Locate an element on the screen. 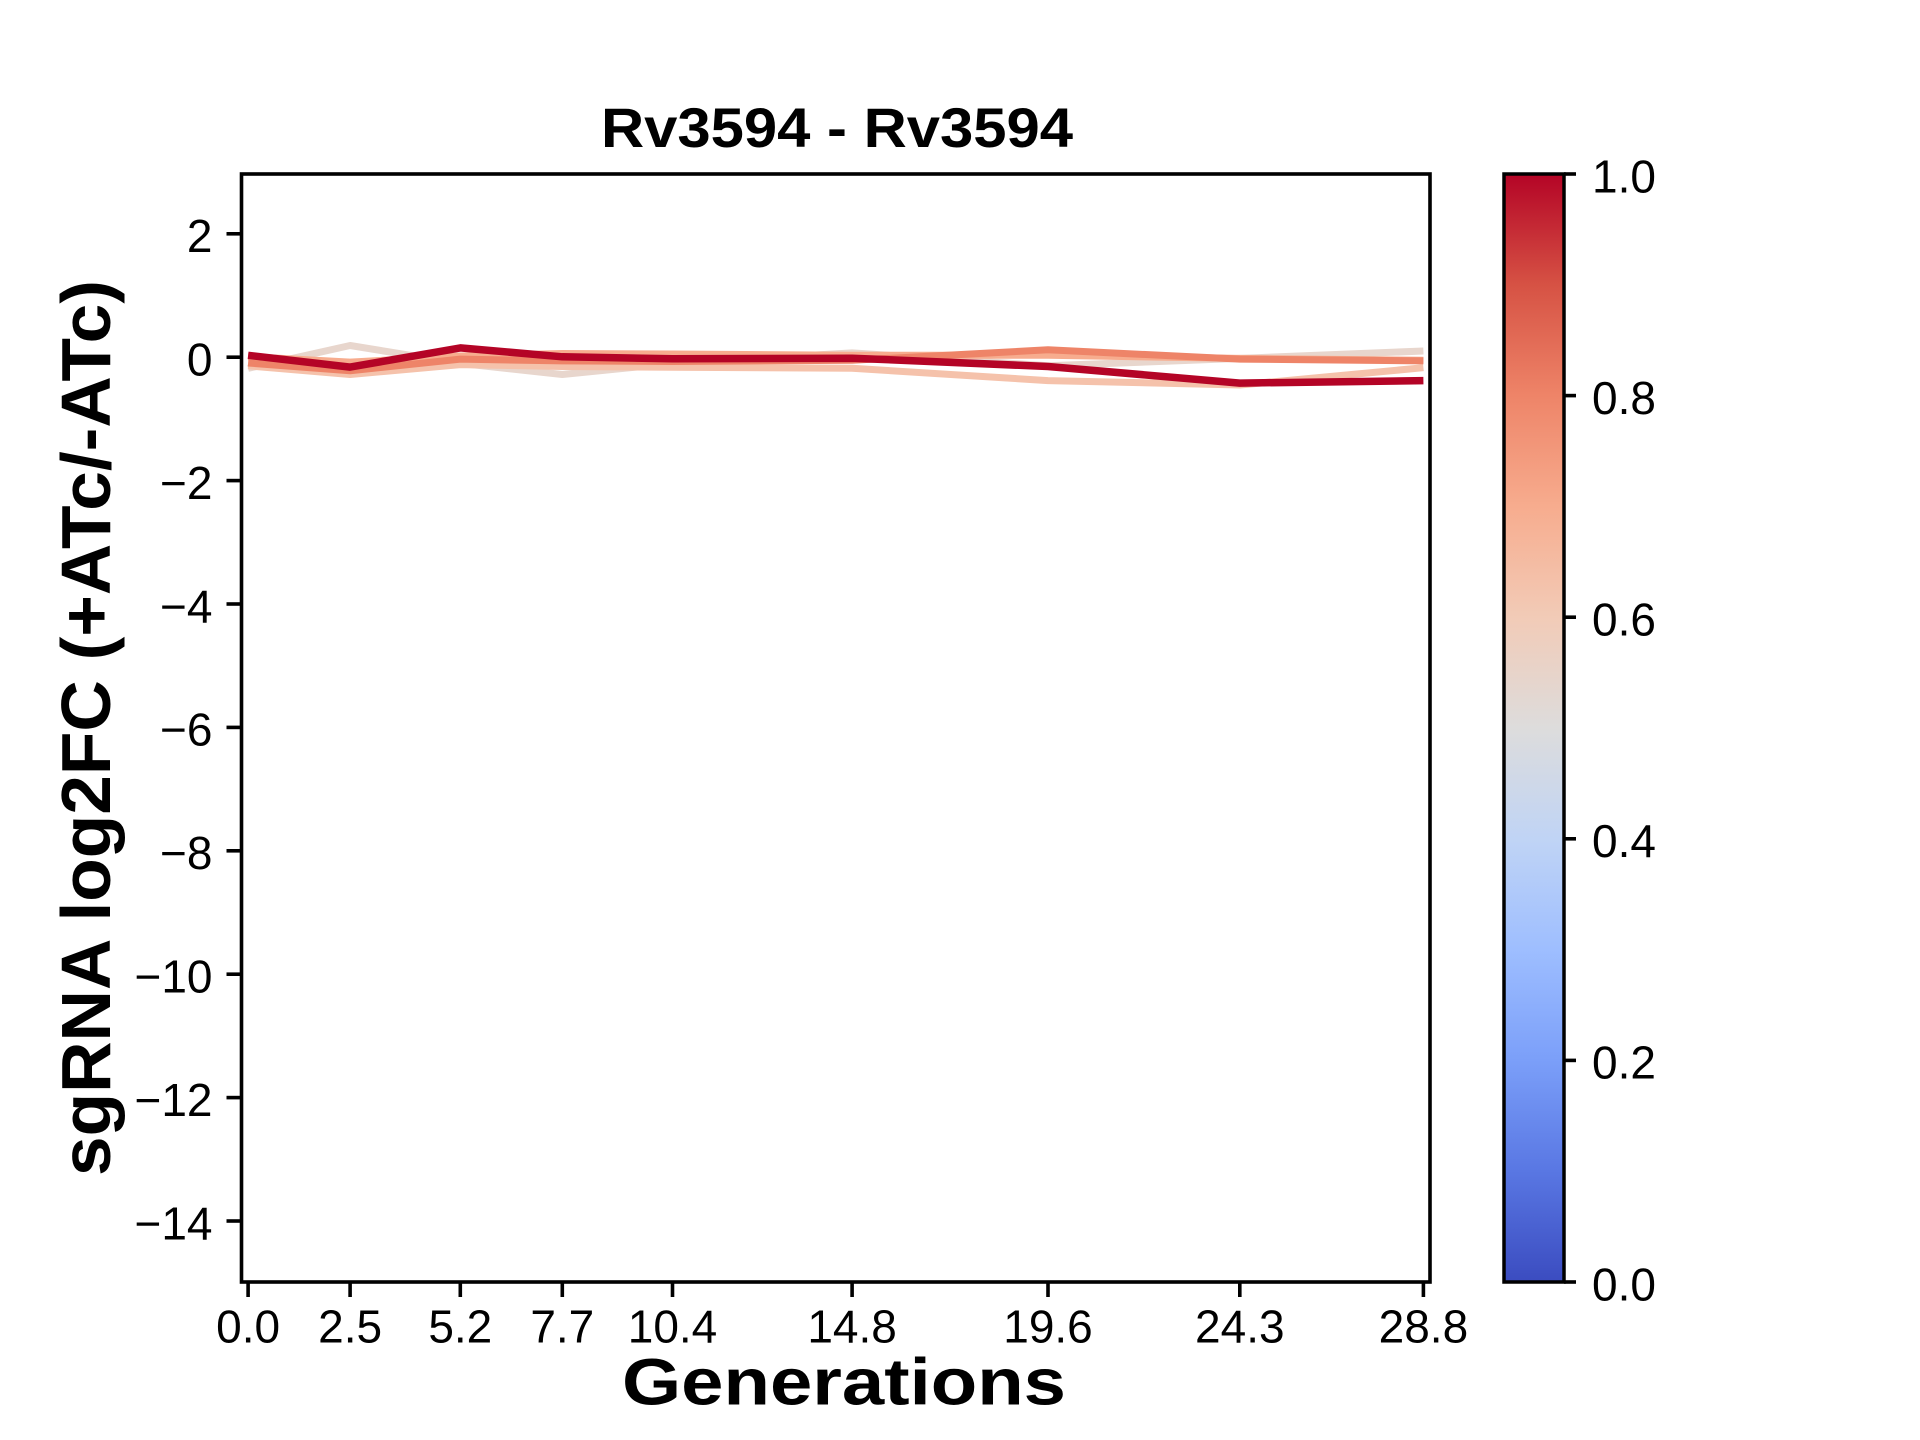 The width and height of the screenshot is (1920, 1440). svg-text: 0.4 is located at coordinates (1624, 841).